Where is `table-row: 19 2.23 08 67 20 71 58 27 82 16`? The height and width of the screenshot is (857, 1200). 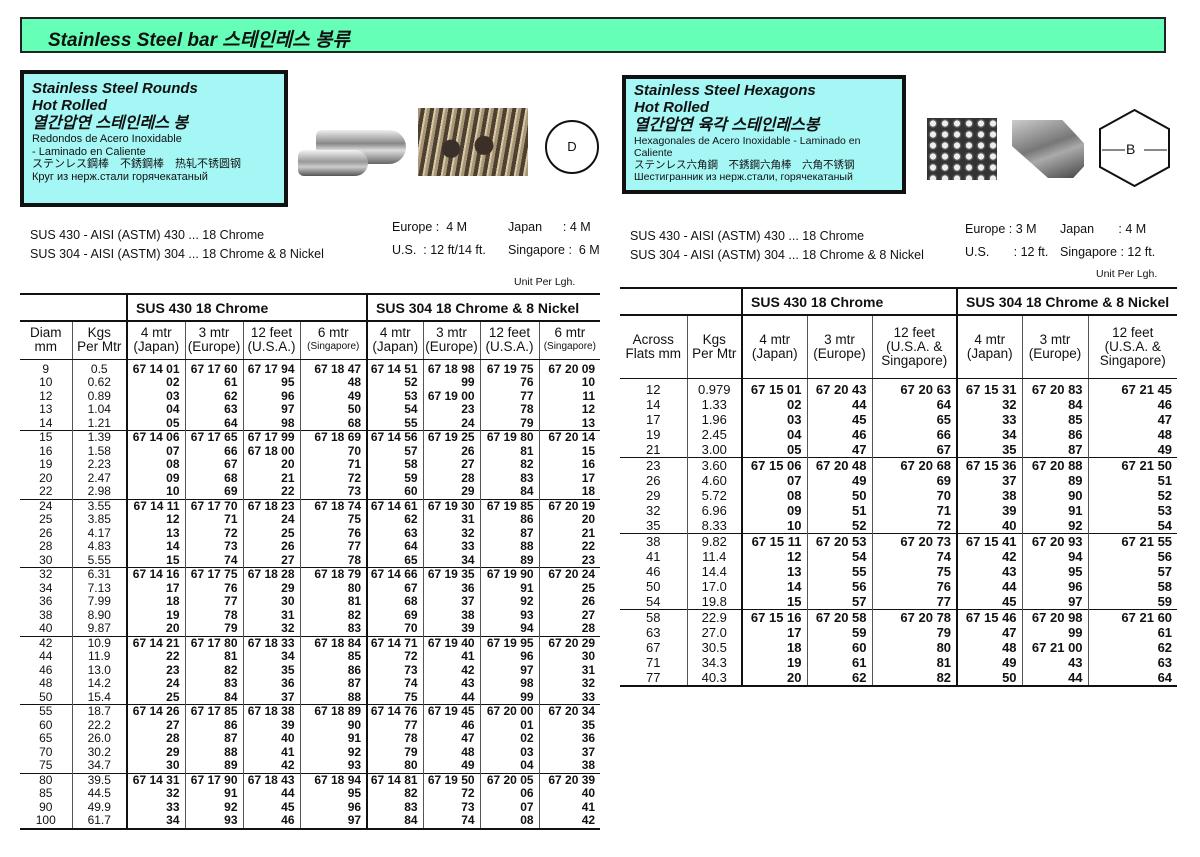
table-row: 19 2.23 08 67 20 71 58 27 82 16 is located at coordinates (310, 464).